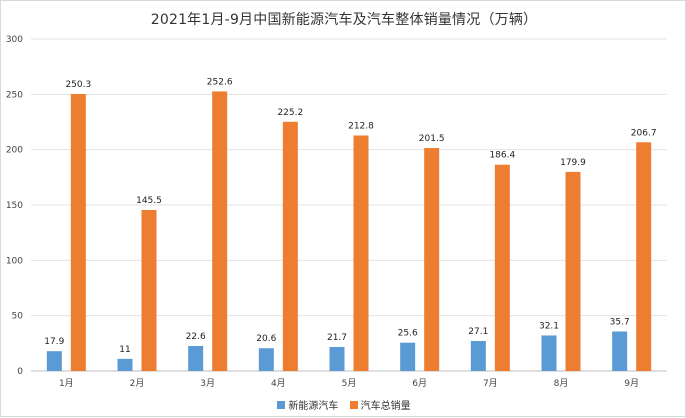 This screenshot has height=418, width=686. Describe the element at coordinates (478, 332) in the screenshot. I see `data-label-new-energy: 27.1` at that location.